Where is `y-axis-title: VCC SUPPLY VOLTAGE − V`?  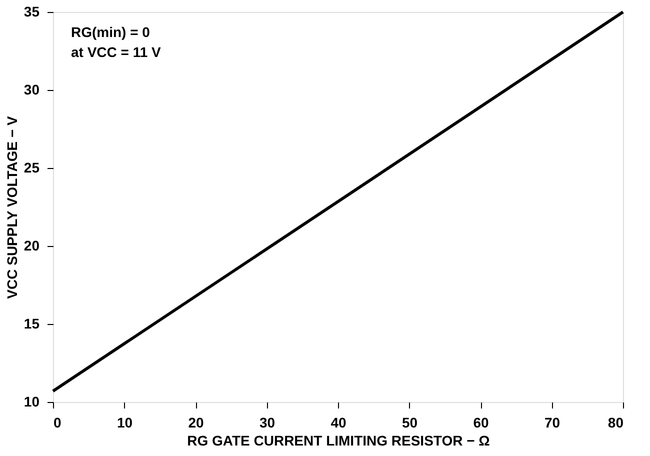 y-axis-title: VCC SUPPLY VOLTAGE − V is located at coordinates (12, 207).